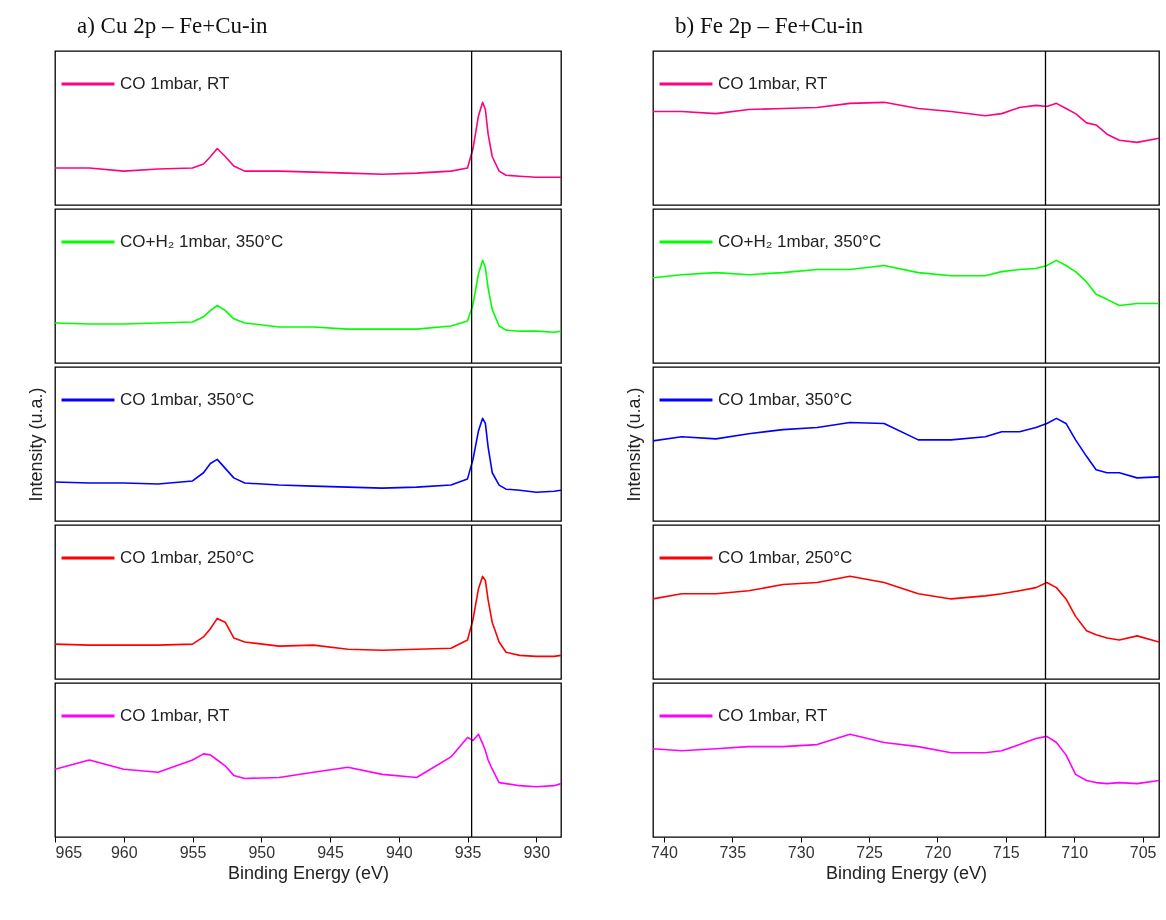 The height and width of the screenshot is (920, 1166). I want to click on x-tick-label: 960, so click(124, 852).